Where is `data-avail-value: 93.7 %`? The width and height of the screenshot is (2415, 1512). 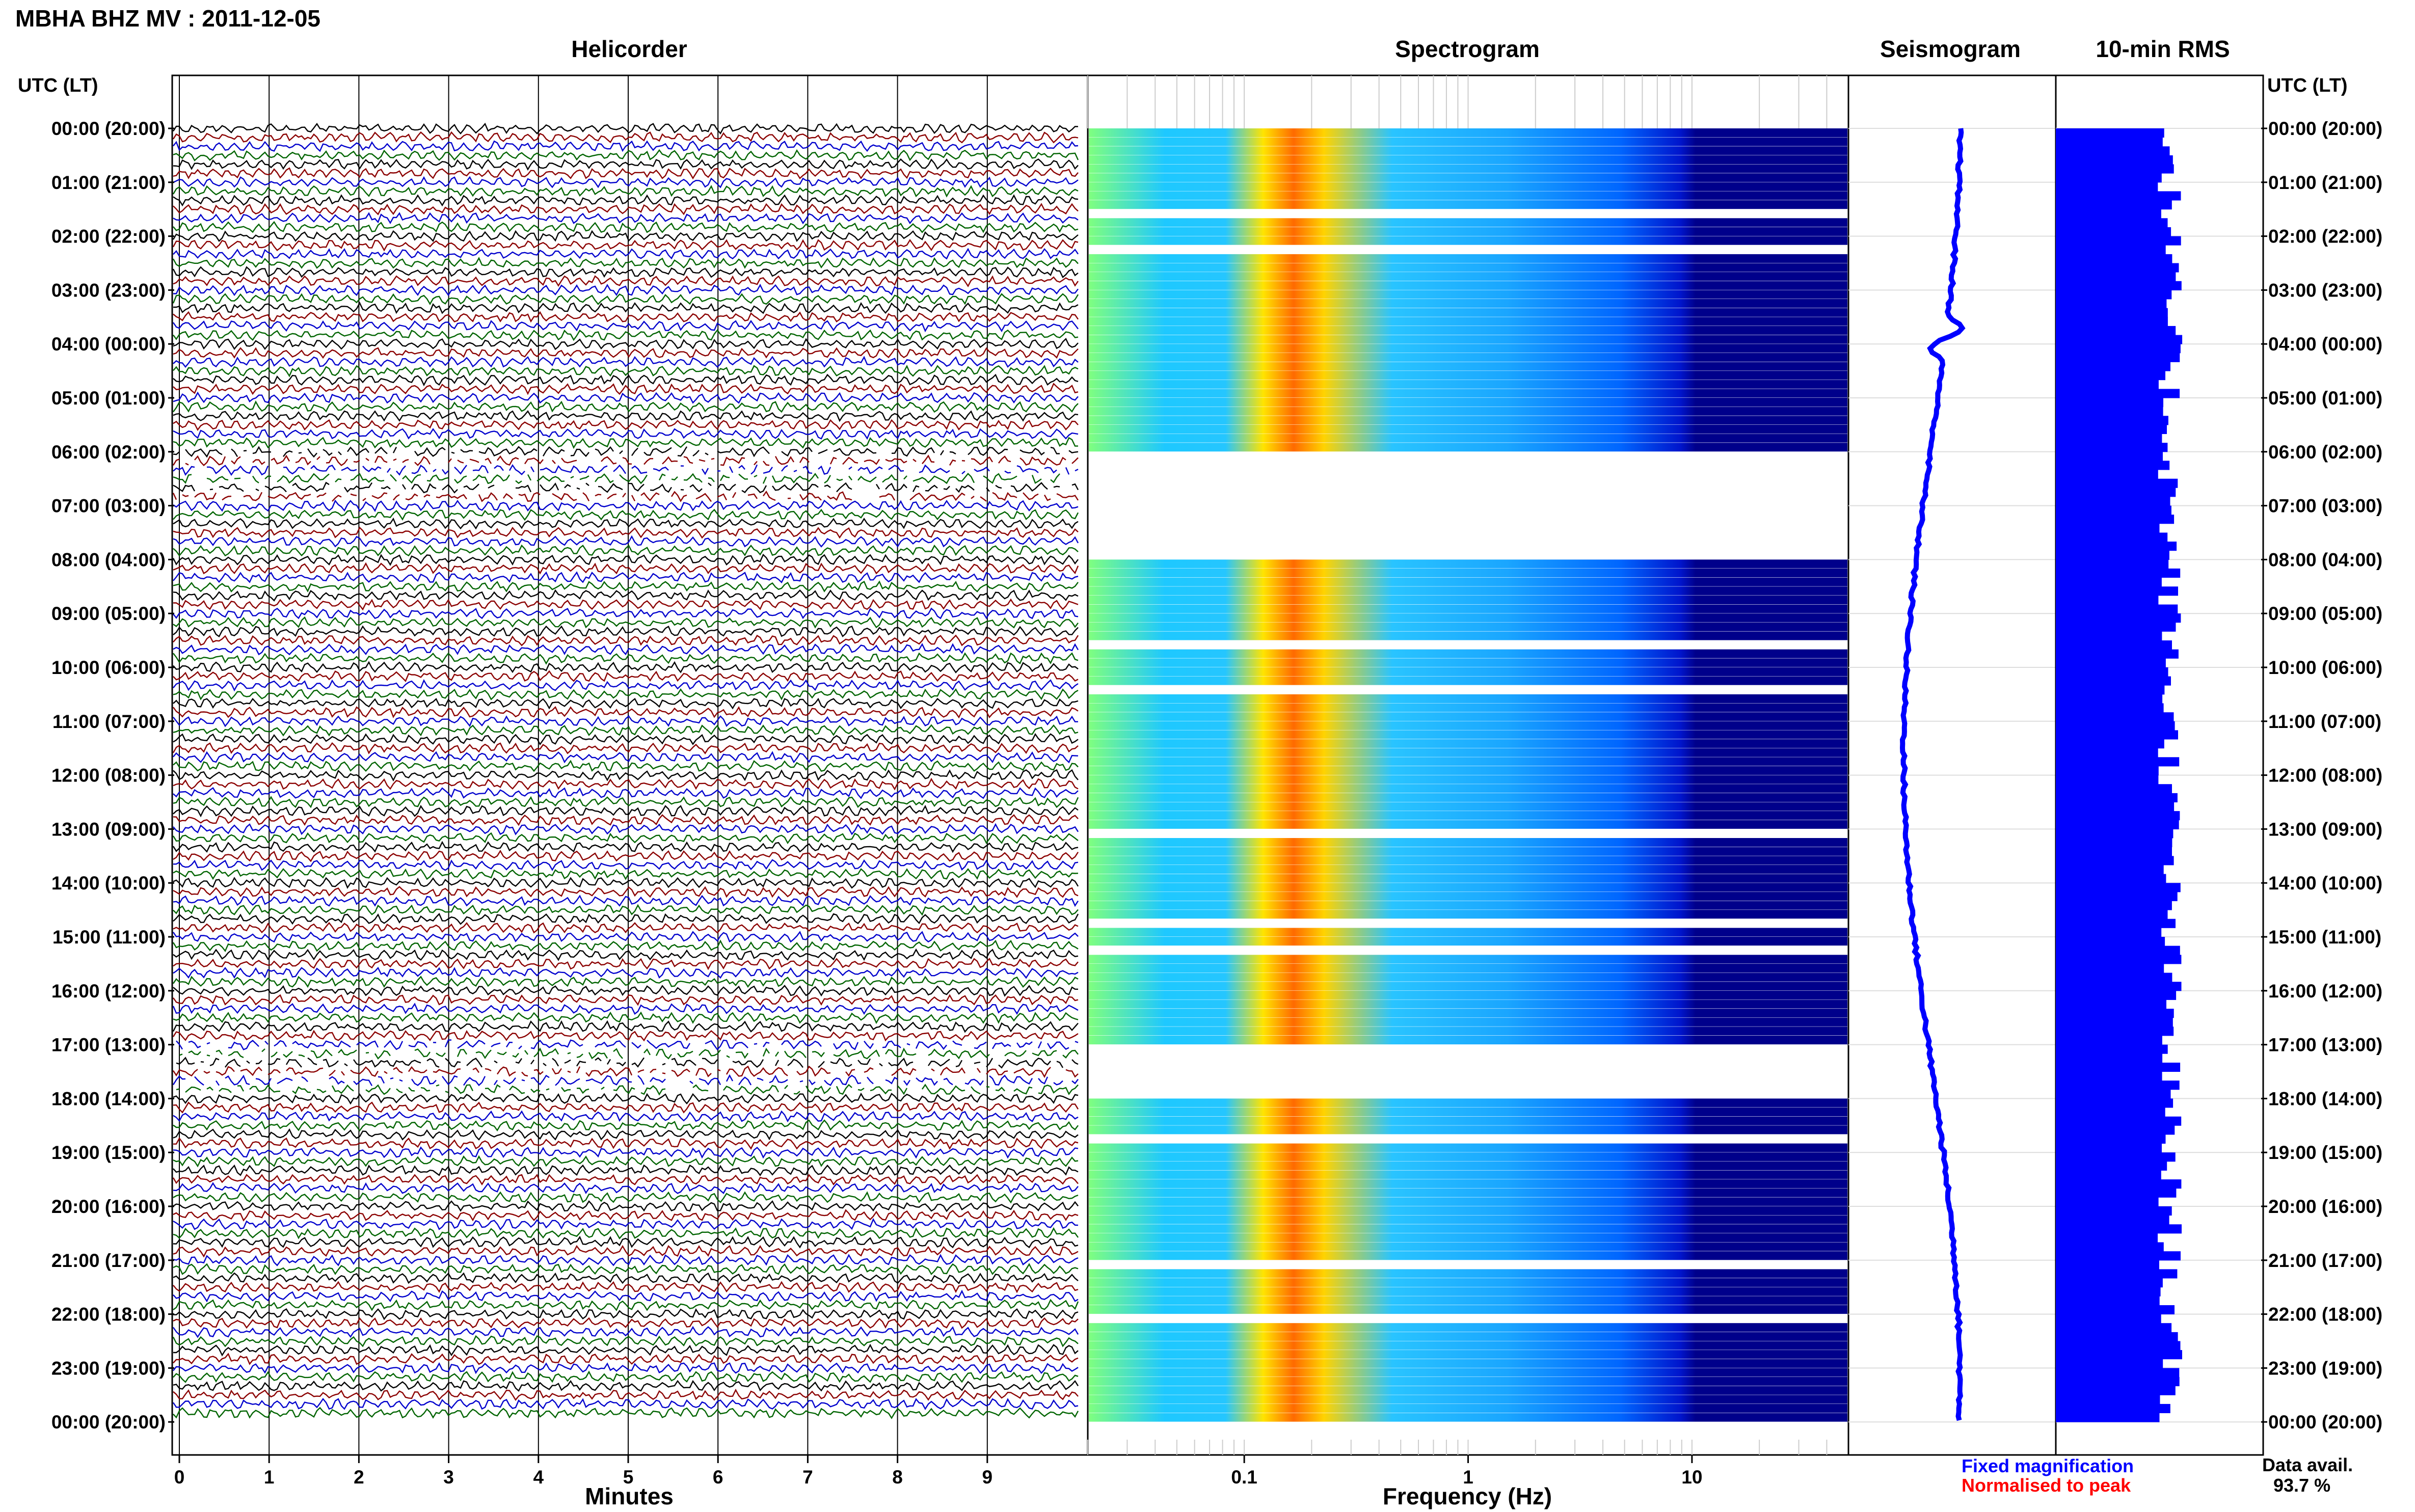 data-avail-value: 93.7 % is located at coordinates (2301, 1486).